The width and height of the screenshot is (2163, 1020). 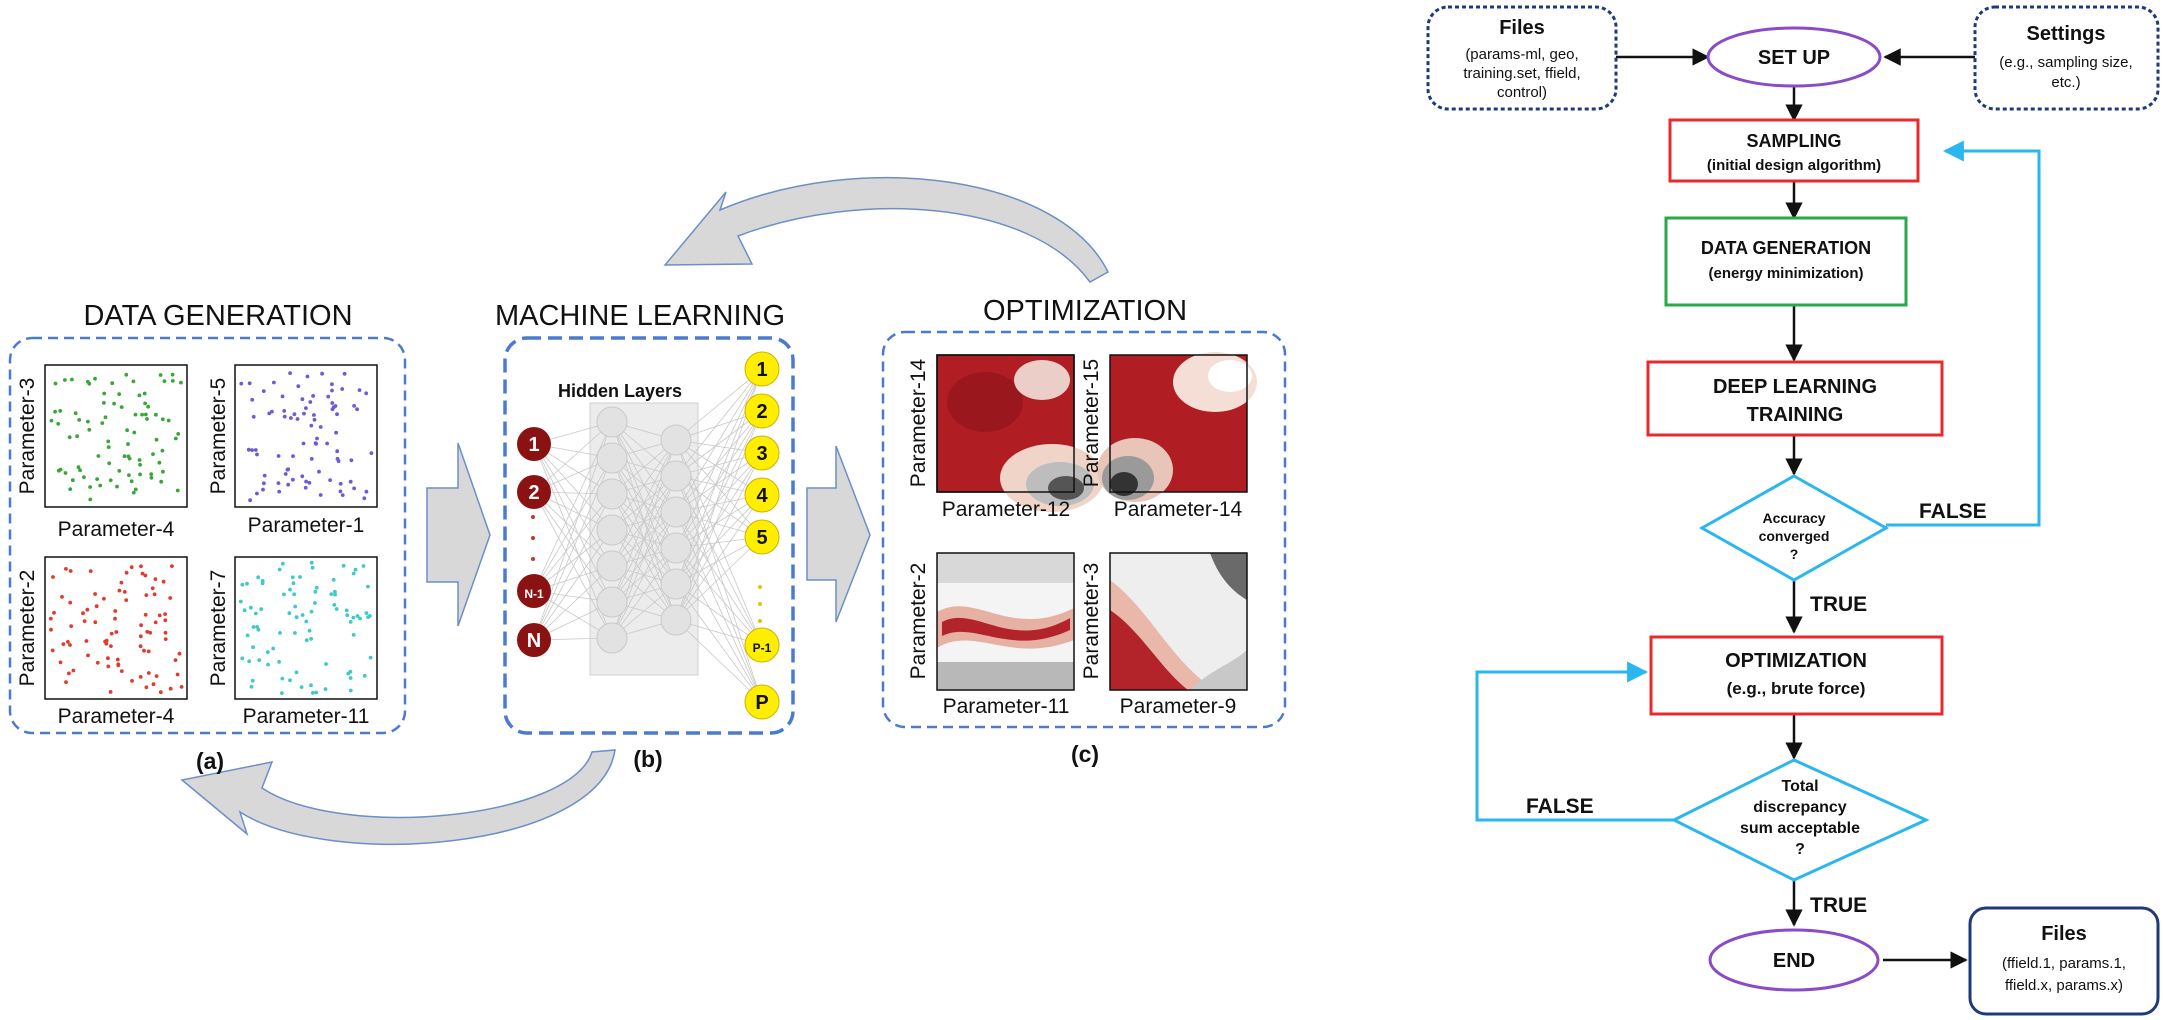 What do you see at coordinates (1794, 554) in the screenshot?
I see `accuracy-line-3: ?` at bounding box center [1794, 554].